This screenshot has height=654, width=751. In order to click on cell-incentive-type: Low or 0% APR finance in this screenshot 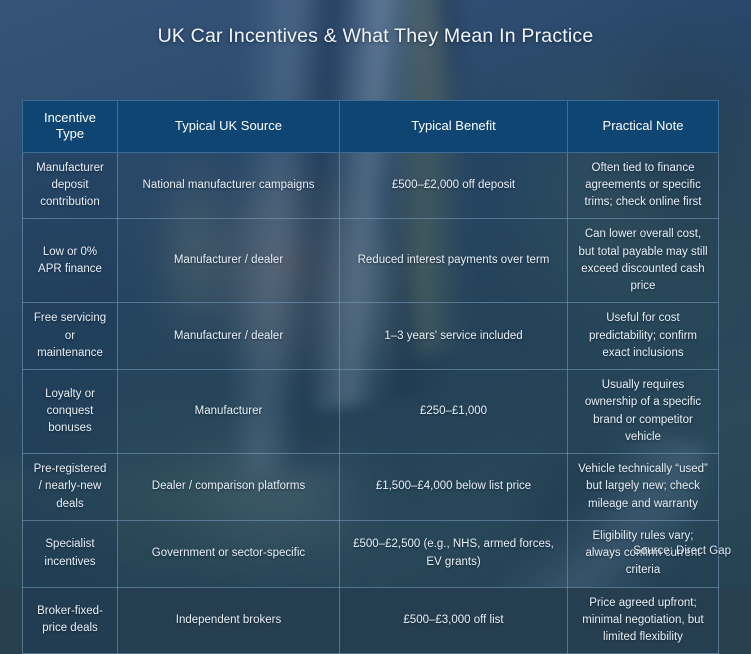, I will do `click(70, 261)`.